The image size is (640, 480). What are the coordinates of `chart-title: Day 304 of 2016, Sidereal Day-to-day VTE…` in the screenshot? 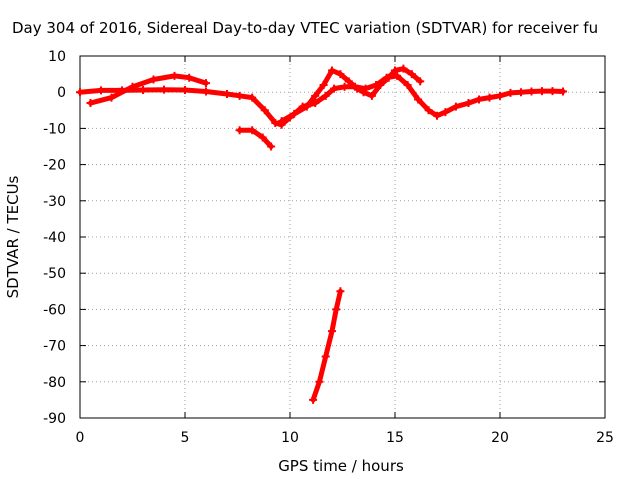 It's located at (305, 28).